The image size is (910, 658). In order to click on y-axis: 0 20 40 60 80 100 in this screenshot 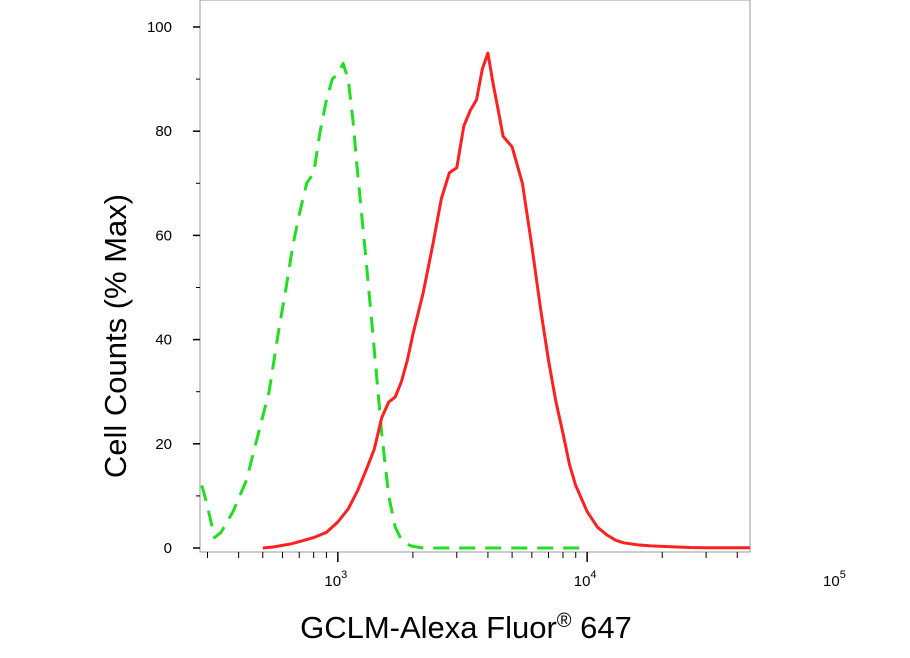, I will do `click(173, 288)`.